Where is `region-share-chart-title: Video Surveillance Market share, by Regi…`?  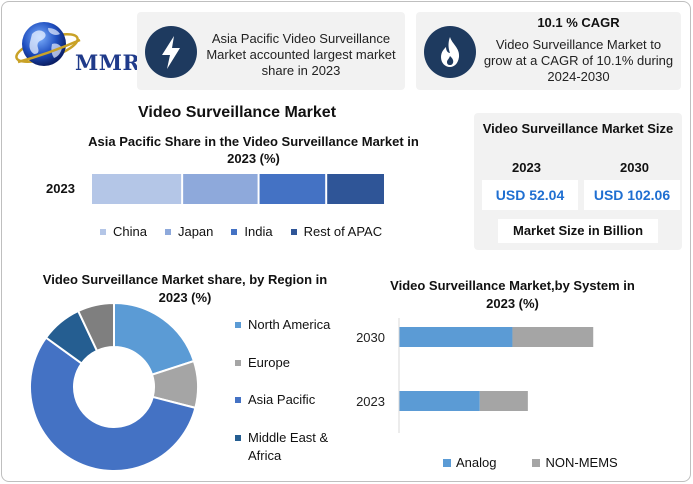
region-share-chart-title: Video Surveillance Market share, by Regi… is located at coordinates (185, 288).